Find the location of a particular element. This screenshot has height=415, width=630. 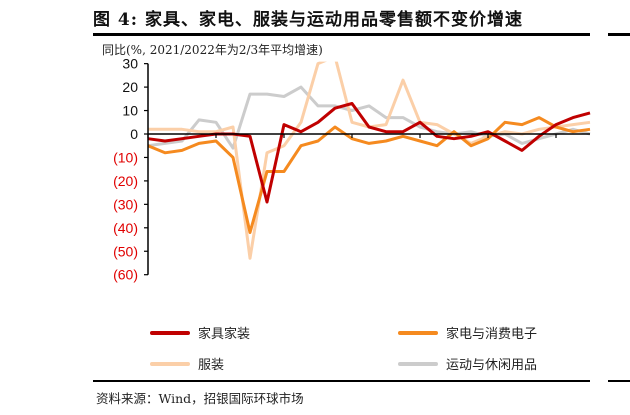

y-tick-label: 0 is located at coordinates (134, 134).